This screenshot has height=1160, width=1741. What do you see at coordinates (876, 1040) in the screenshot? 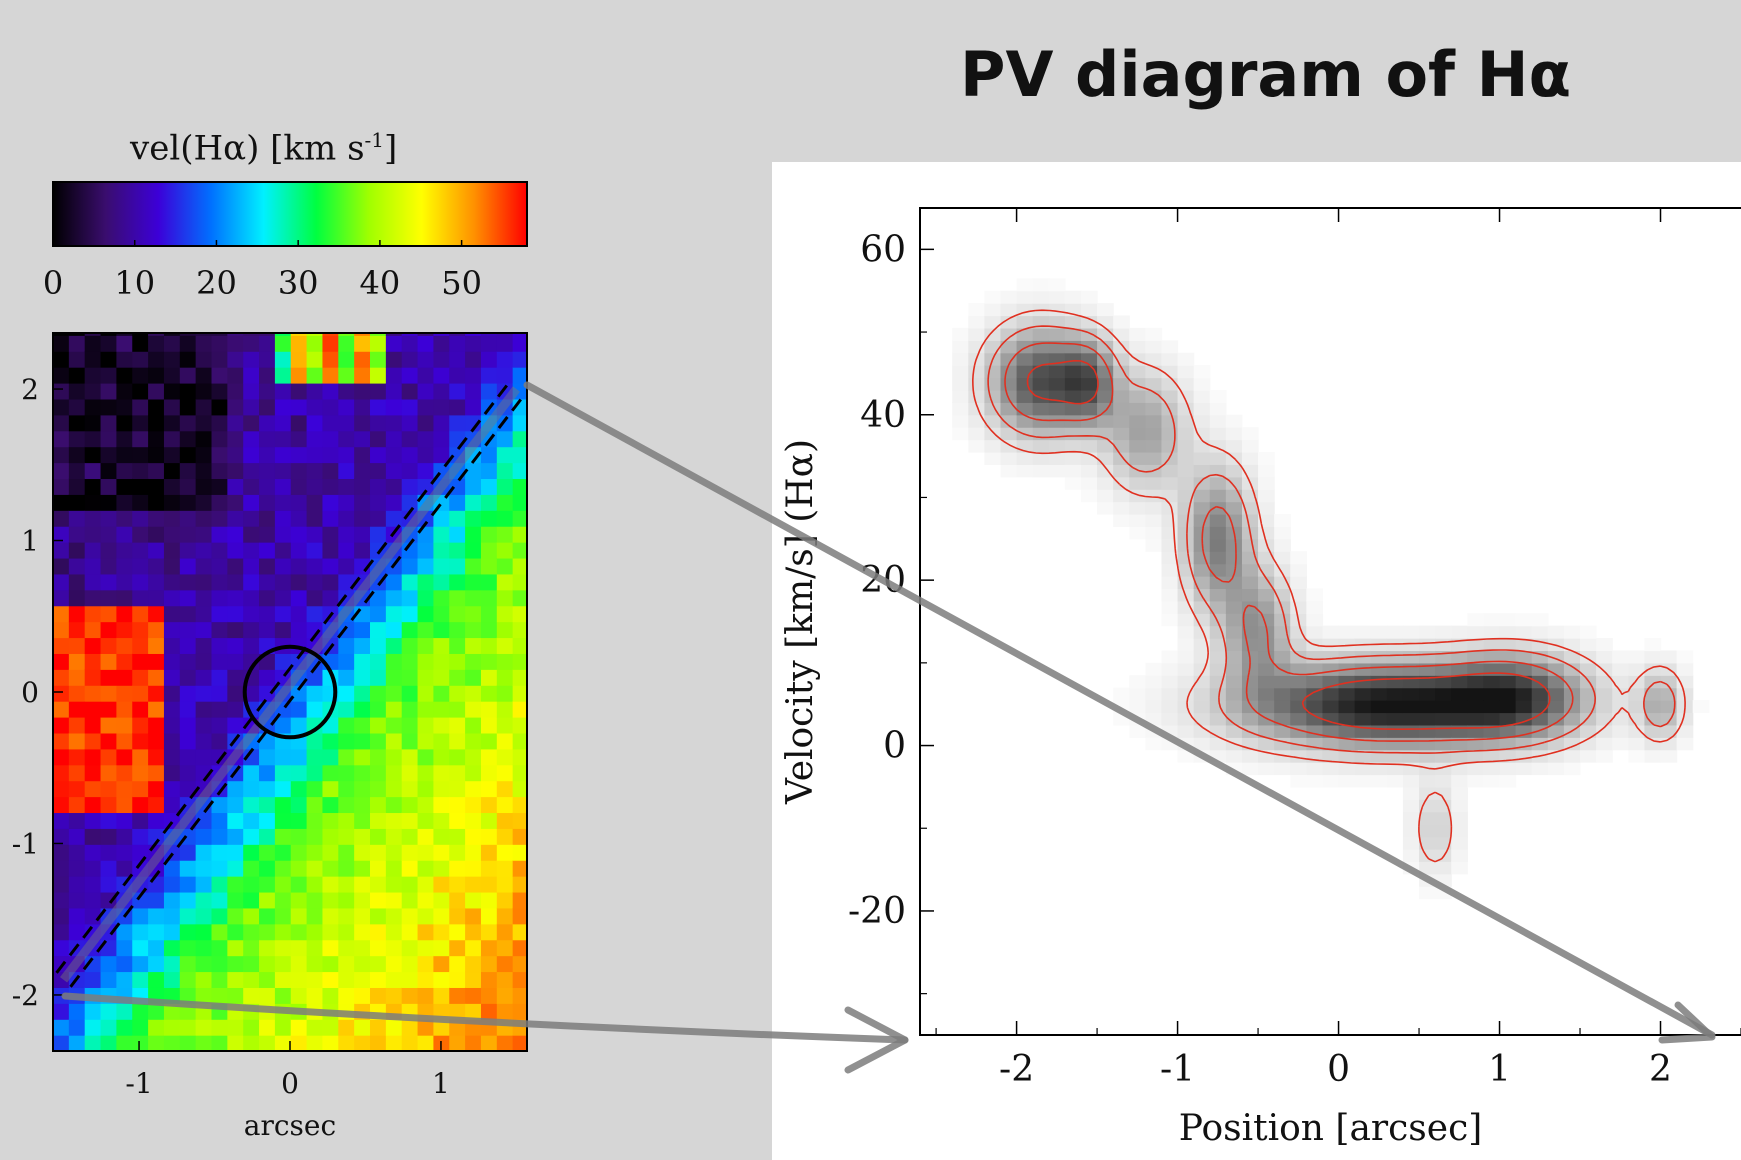
I see `arrow-bottom-head` at bounding box center [876, 1040].